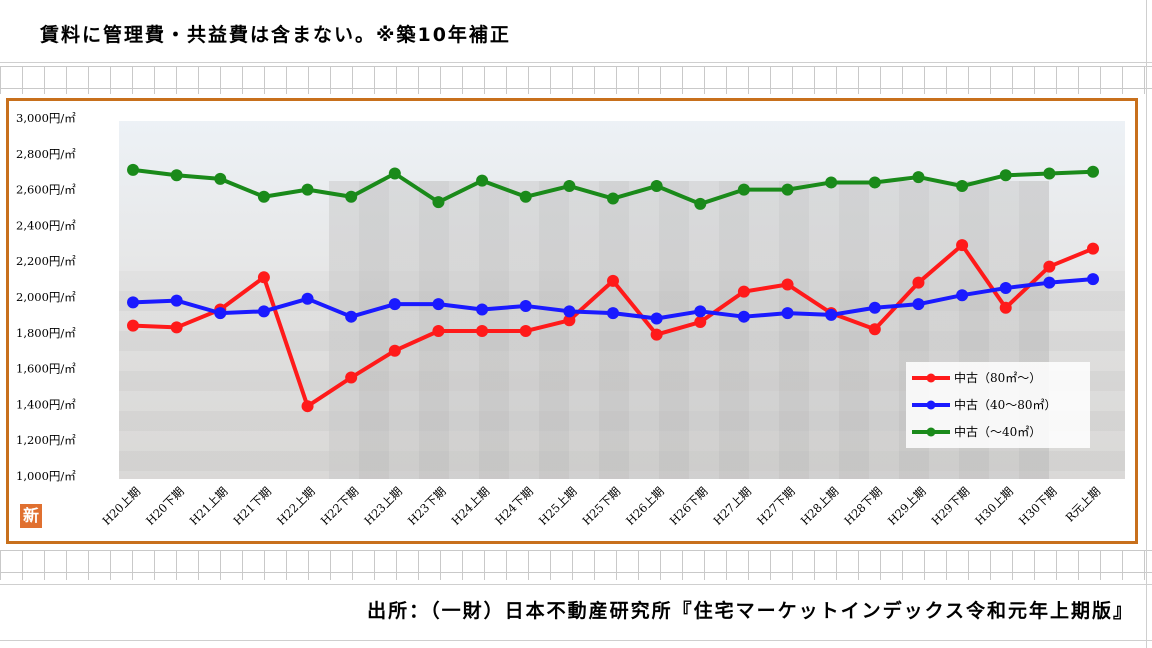 This screenshot has height=648, width=1152. I want to click on x-tick-label: H28上期, so click(820, 506).